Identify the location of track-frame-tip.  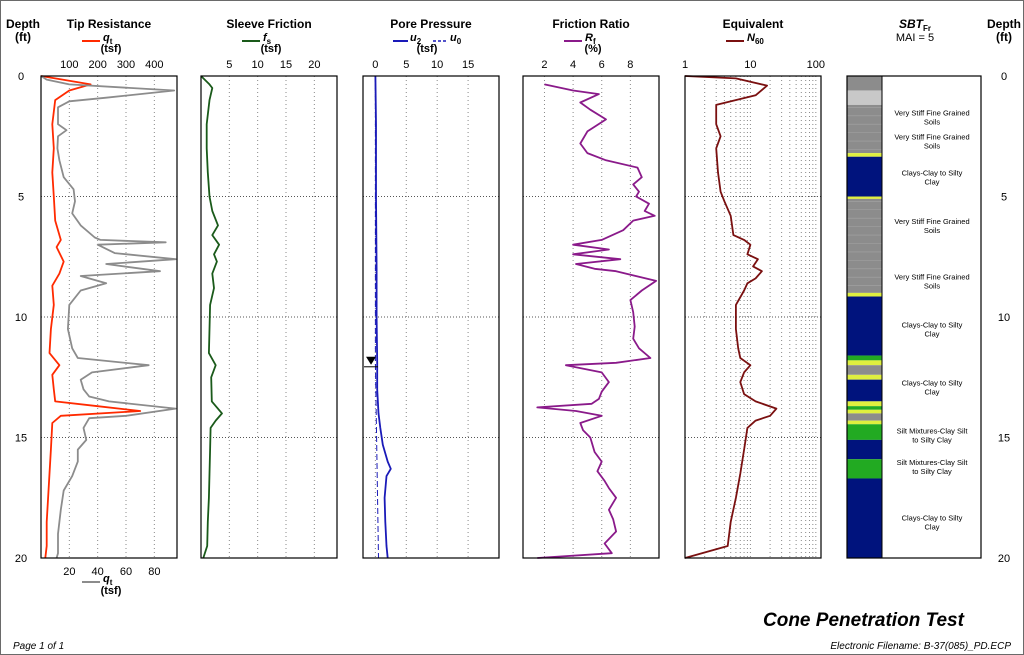
(109, 317).